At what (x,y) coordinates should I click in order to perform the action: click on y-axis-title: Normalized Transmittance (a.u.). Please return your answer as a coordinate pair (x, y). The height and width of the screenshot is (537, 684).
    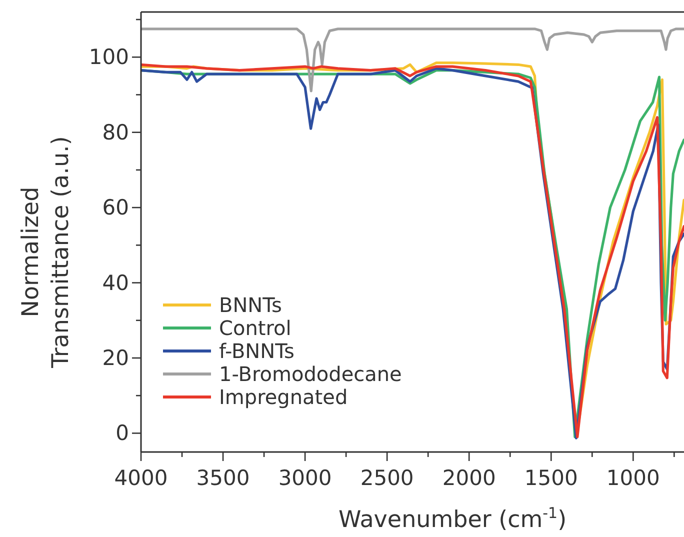
    Looking at the image, I should click on (46, 252).